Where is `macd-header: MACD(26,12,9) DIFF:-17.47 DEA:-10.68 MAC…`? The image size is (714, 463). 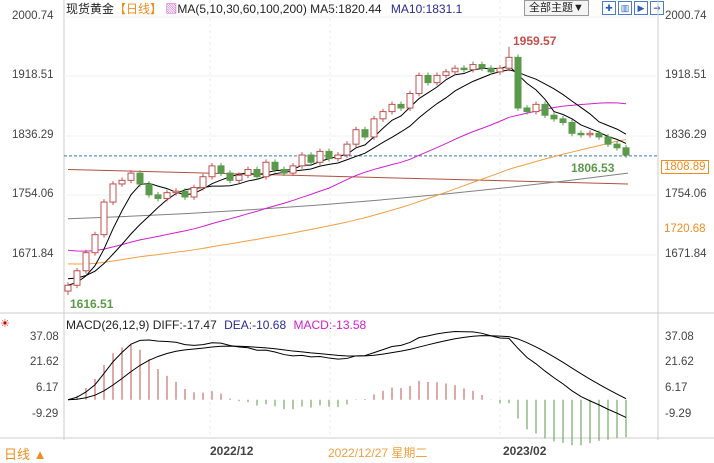
macd-header: MACD(26,12,9) DIFF:-17.47 DEA:-10.68 MAC… is located at coordinates (216, 325).